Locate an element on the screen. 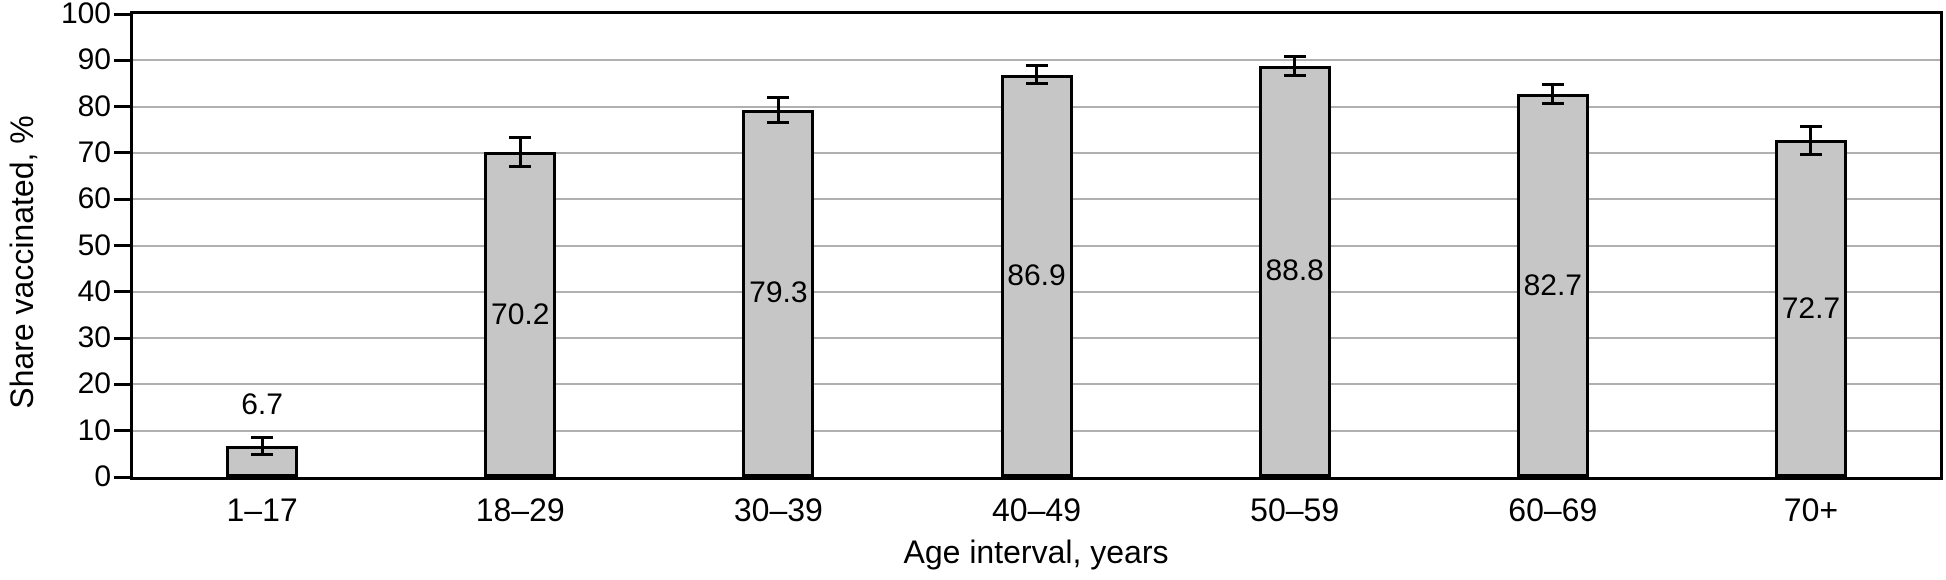 This screenshot has width=1946, height=580. bar-value-label: 88.8 is located at coordinates (1294, 271).